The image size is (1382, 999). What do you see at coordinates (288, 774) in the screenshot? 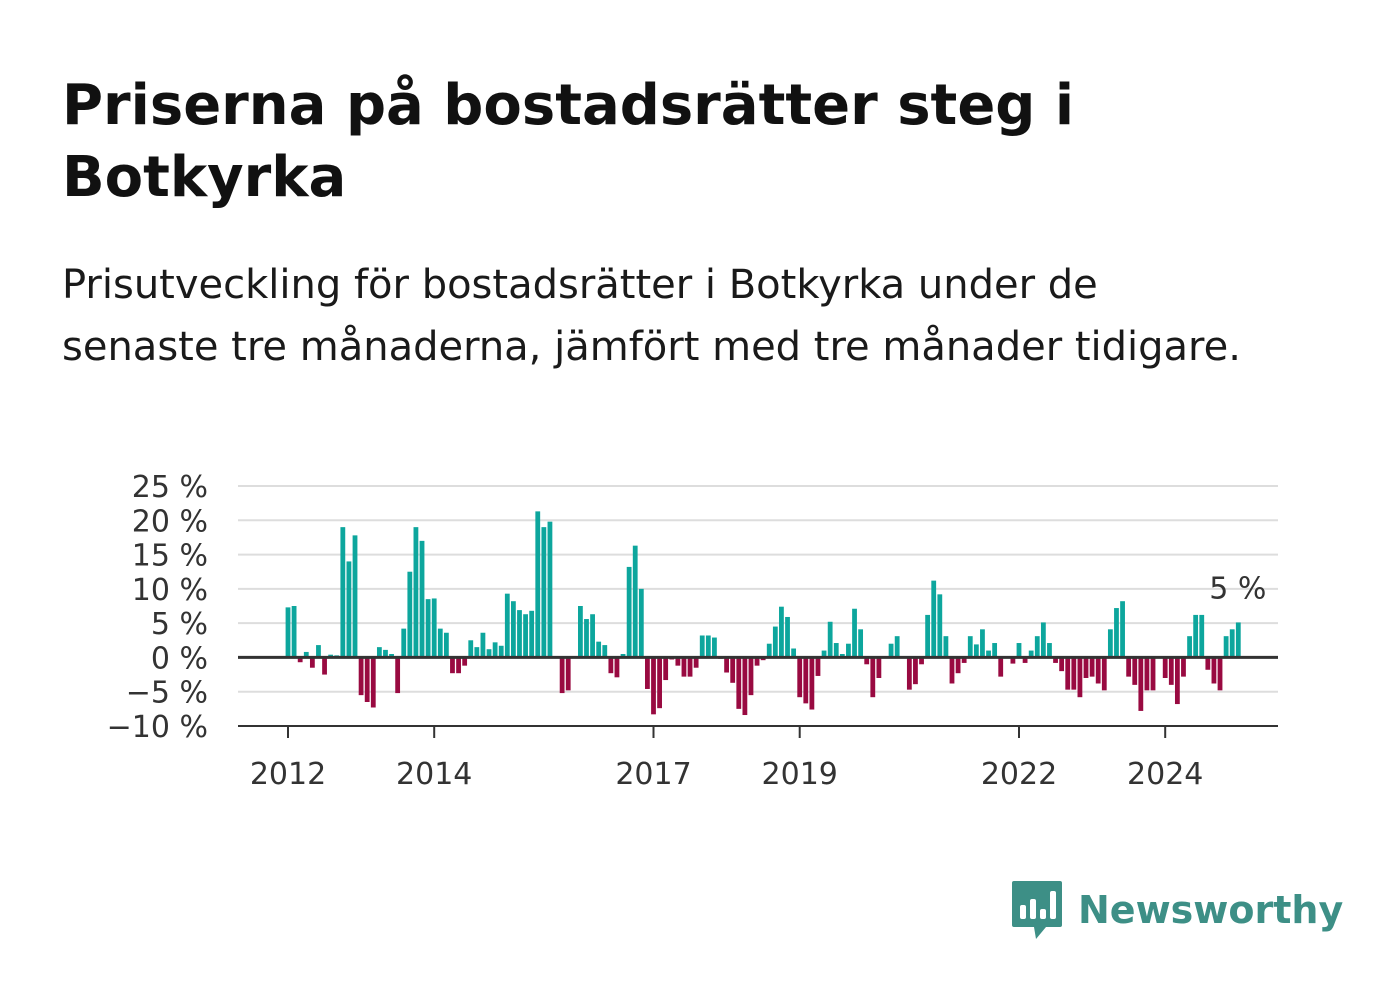
I see `x-tick-label: 2012` at bounding box center [288, 774].